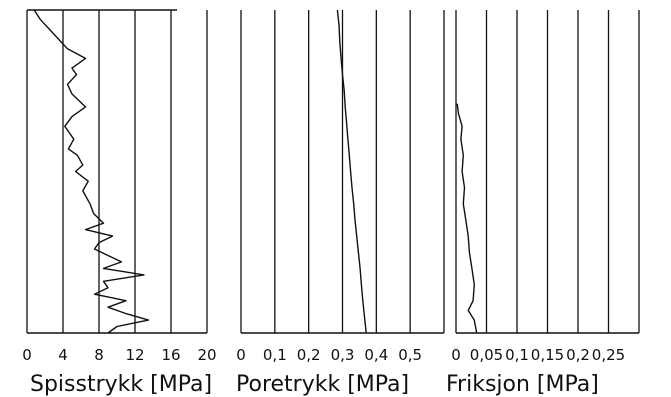 The height and width of the screenshot is (397, 671). What do you see at coordinates (410, 355) in the screenshot?
I see `poretrykk-tick-label: 0,5` at bounding box center [410, 355].